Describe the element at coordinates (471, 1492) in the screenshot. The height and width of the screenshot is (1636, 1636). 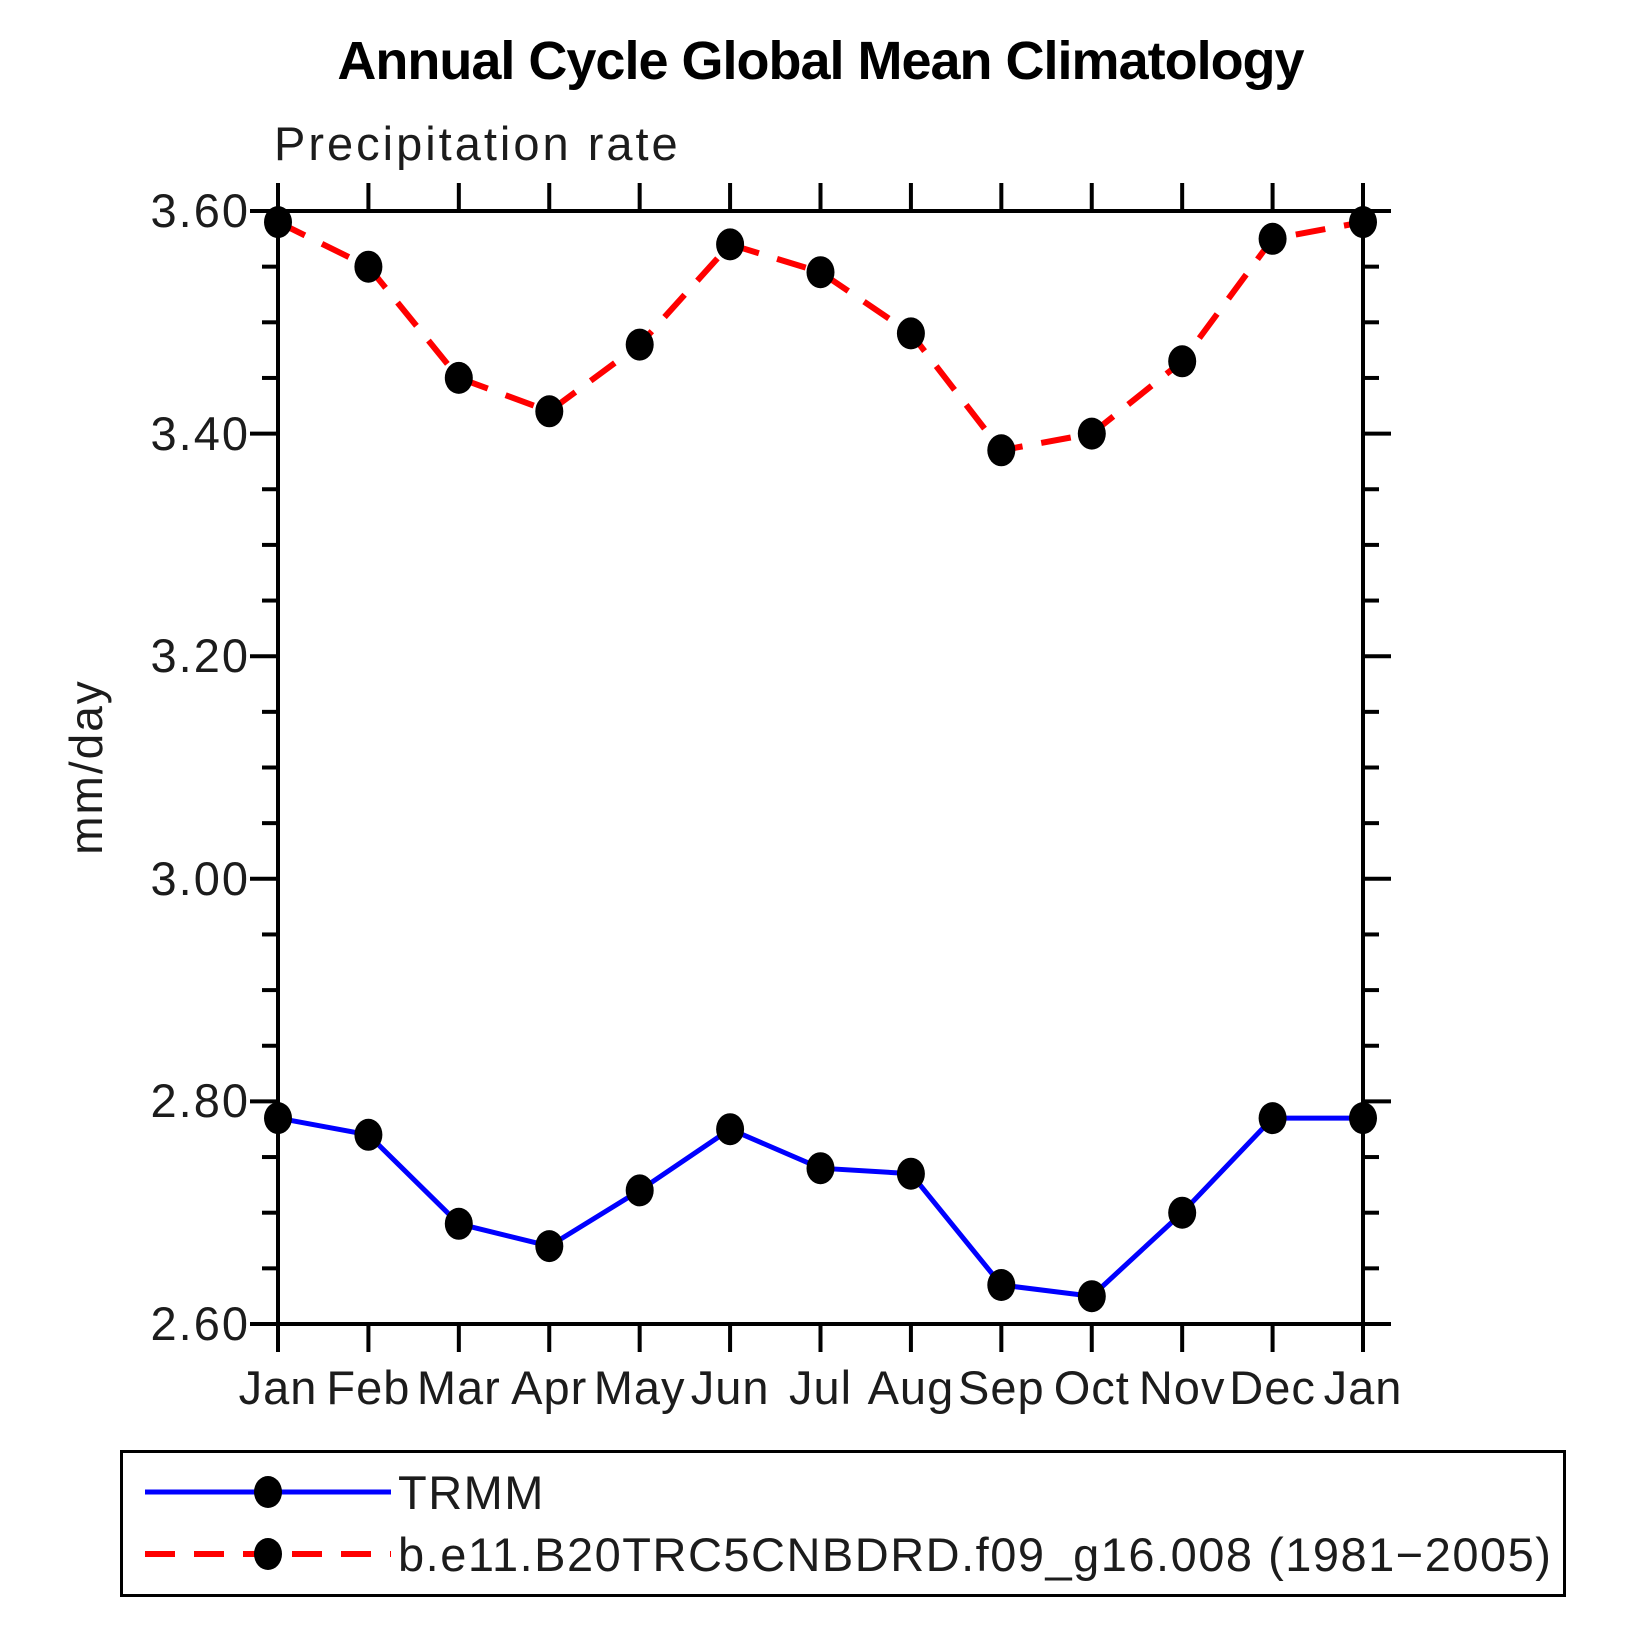
I see `legend-label-trmm: TRMM` at that location.